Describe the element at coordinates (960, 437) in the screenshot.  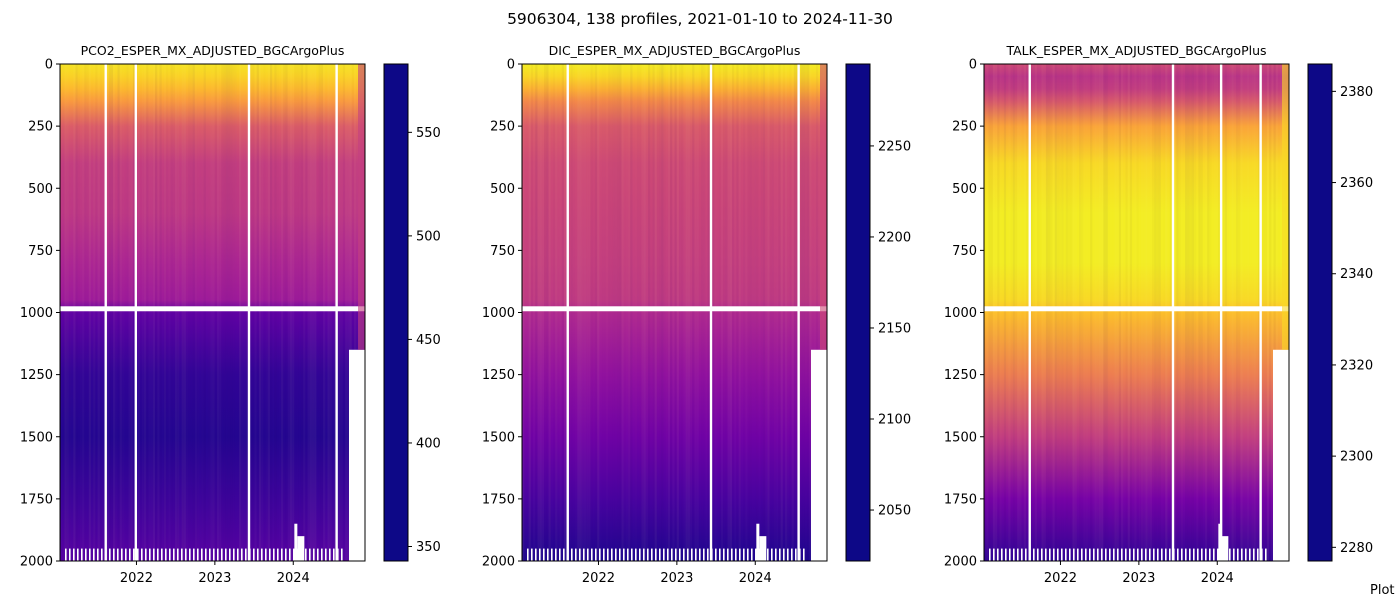
I see `y-tick-label: 1500` at that location.